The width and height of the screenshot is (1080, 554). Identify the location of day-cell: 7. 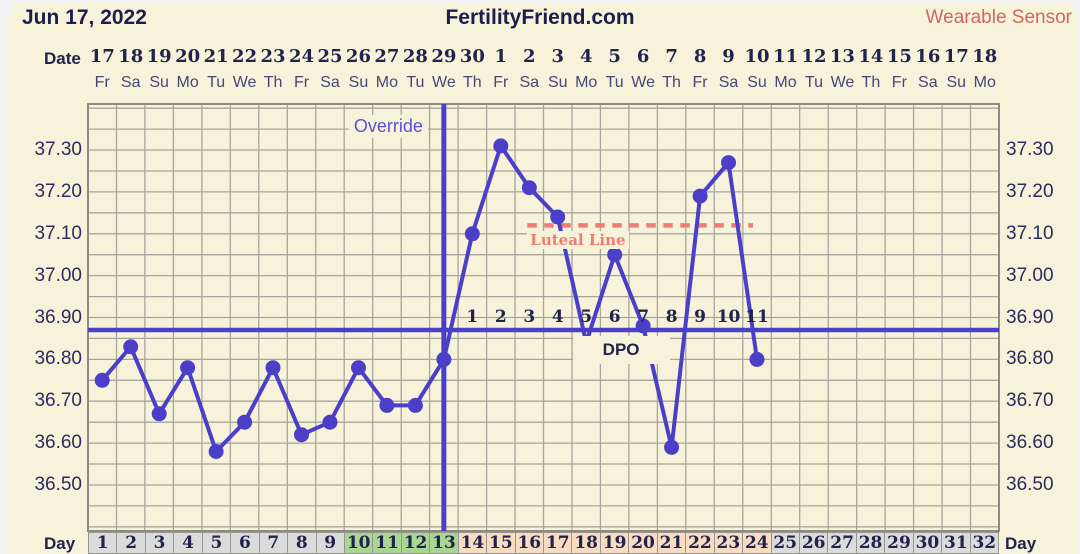
(274, 543).